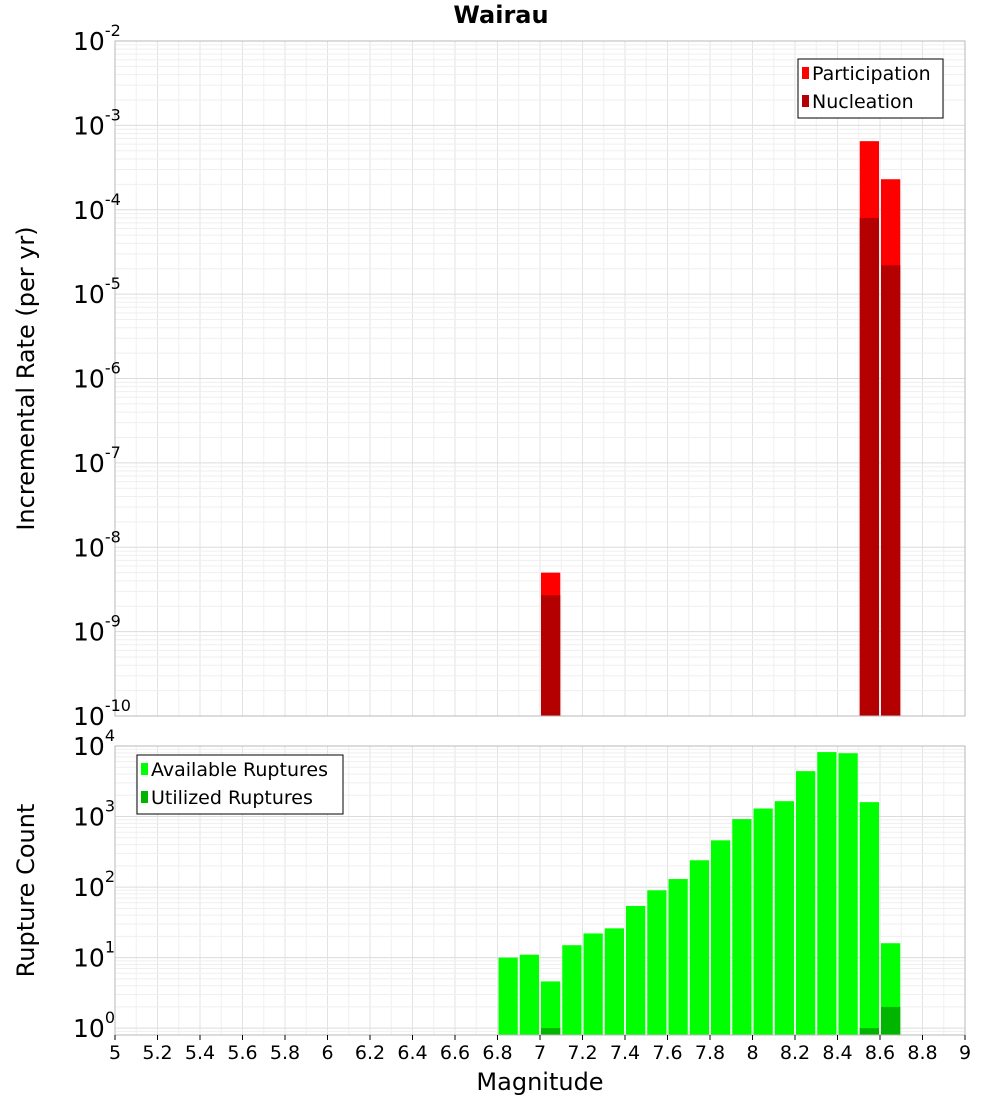  What do you see at coordinates (370, 1053) in the screenshot?
I see `x-tick-label: 6.2` at bounding box center [370, 1053].